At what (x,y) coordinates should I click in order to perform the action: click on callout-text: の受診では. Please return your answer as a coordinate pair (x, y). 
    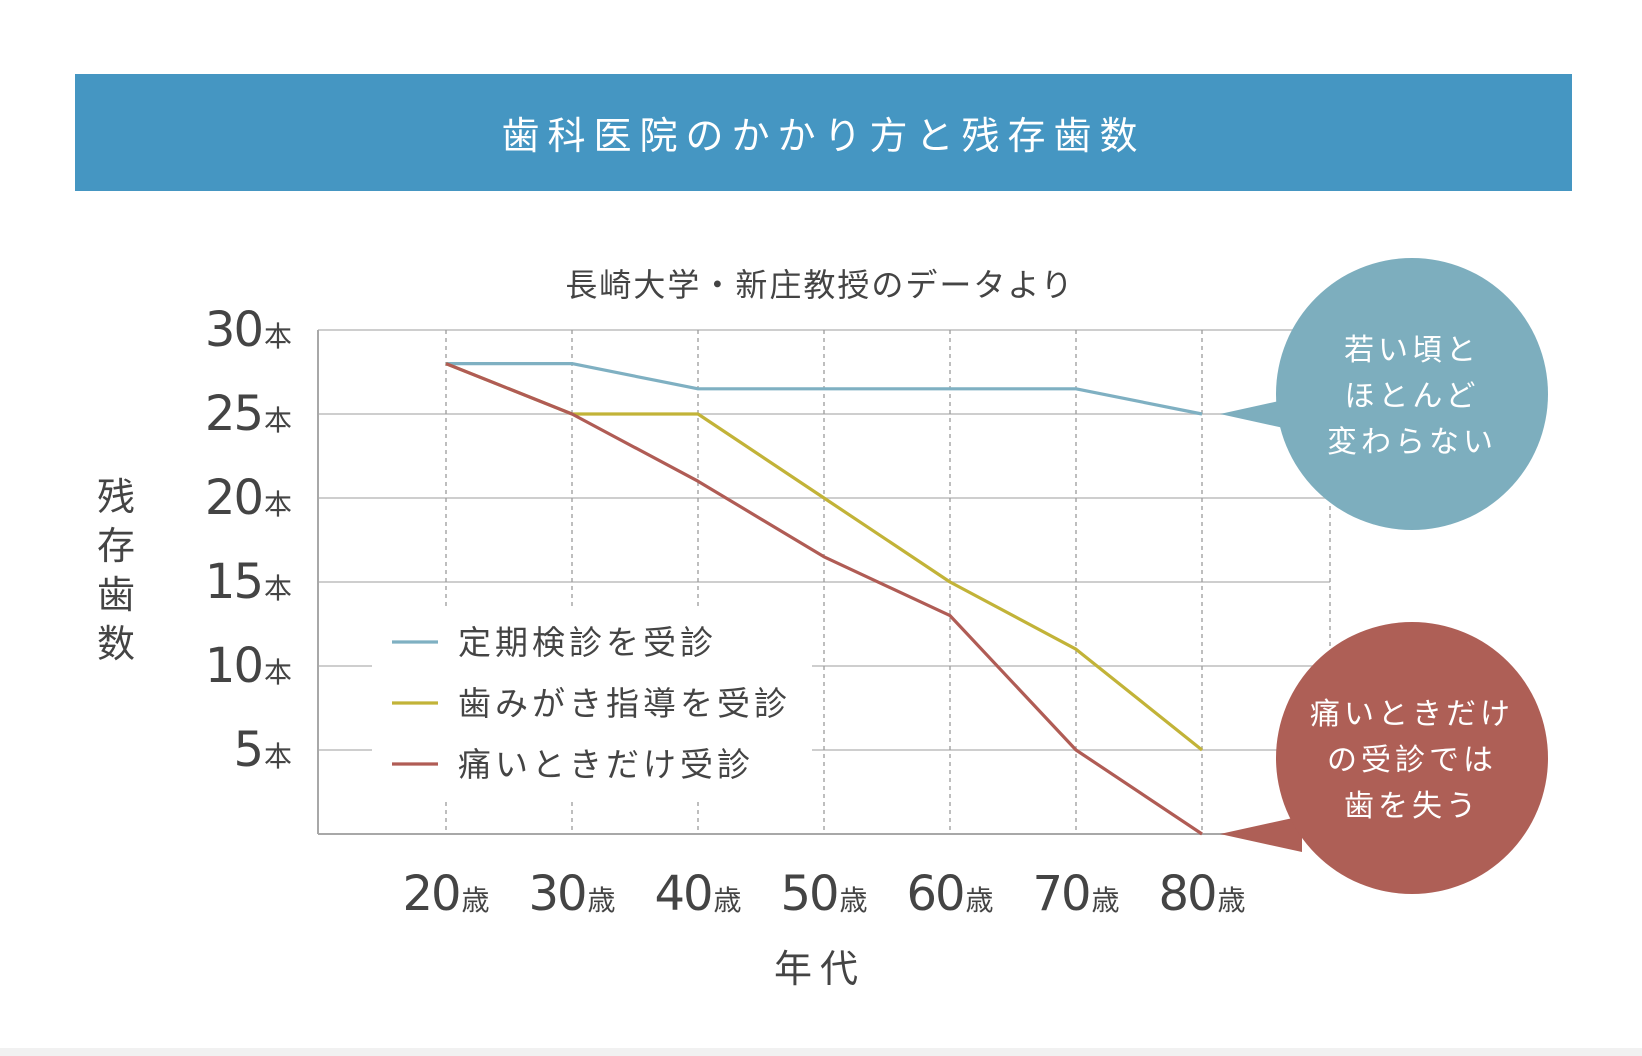
    Looking at the image, I should click on (1412, 760).